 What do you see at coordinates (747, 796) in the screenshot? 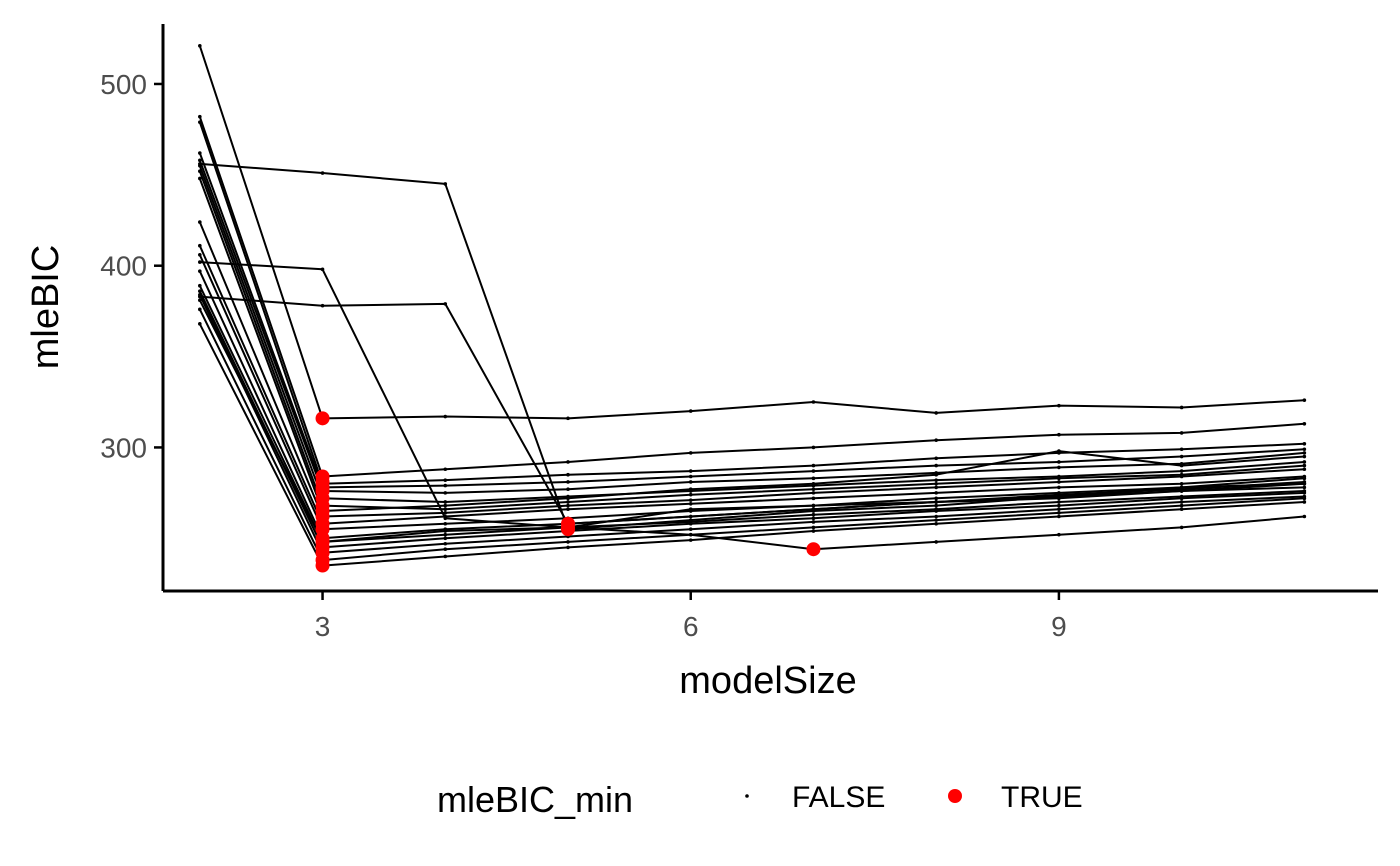
I see `legend-key-false` at bounding box center [747, 796].